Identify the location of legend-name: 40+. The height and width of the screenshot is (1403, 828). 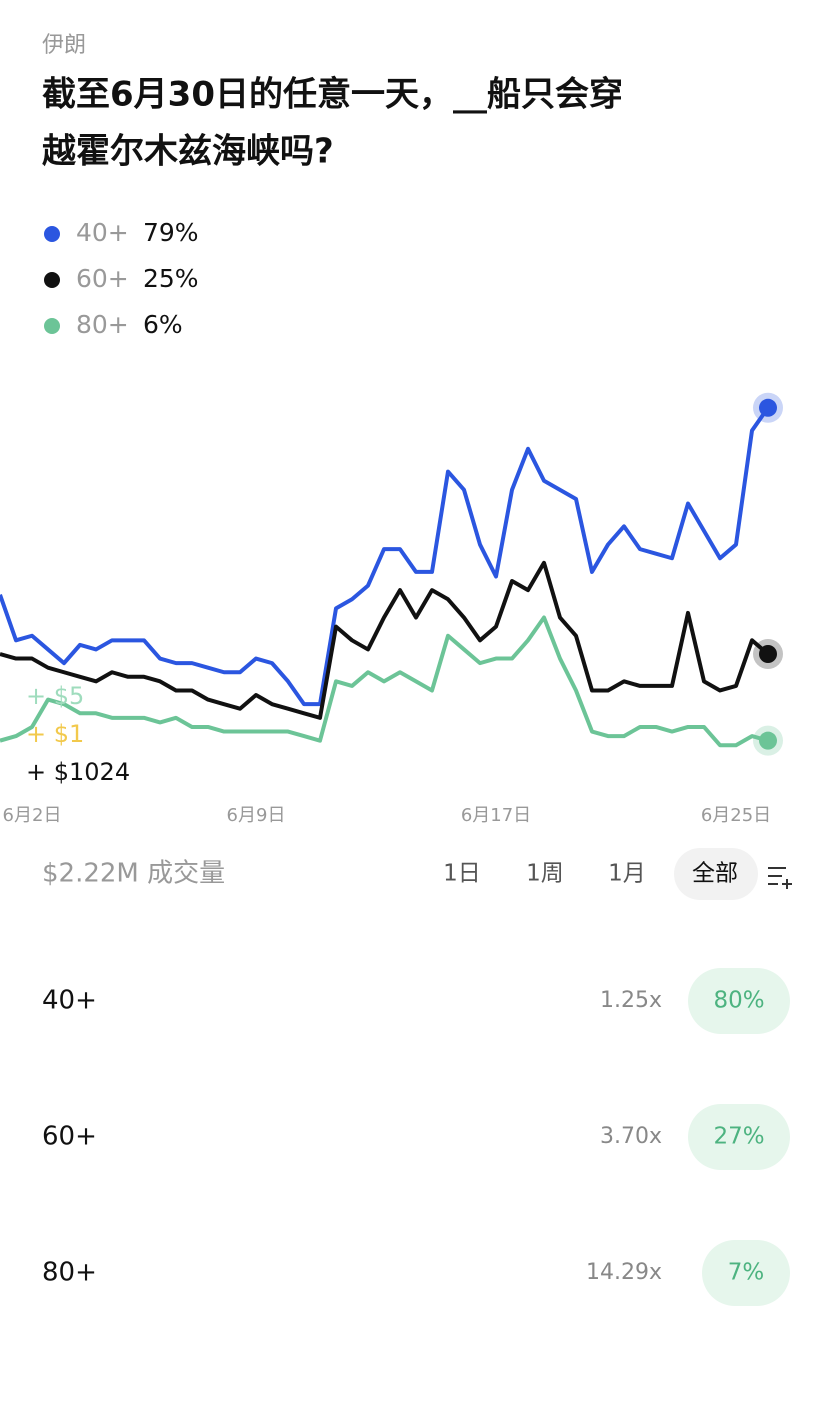
(102, 232).